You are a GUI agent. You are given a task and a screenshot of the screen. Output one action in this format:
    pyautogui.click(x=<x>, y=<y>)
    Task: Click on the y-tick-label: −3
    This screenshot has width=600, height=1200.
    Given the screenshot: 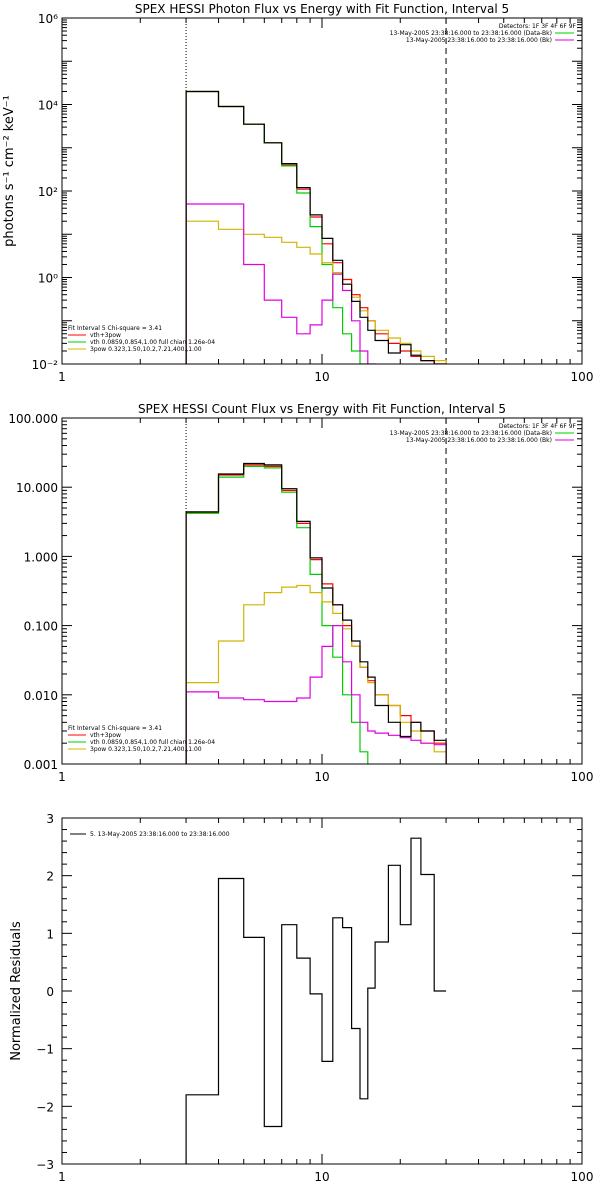 What is the action you would take?
    pyautogui.click(x=45, y=1165)
    